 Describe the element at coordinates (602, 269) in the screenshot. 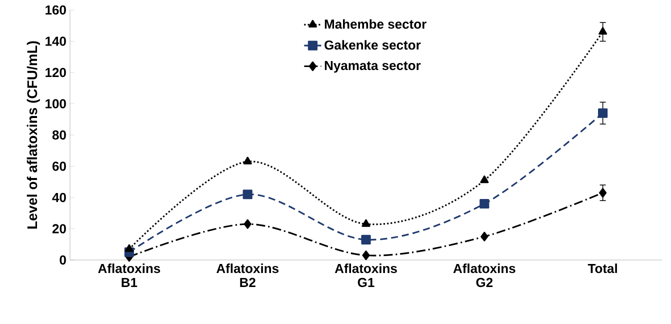

I see `x-tick-label: Total` at that location.